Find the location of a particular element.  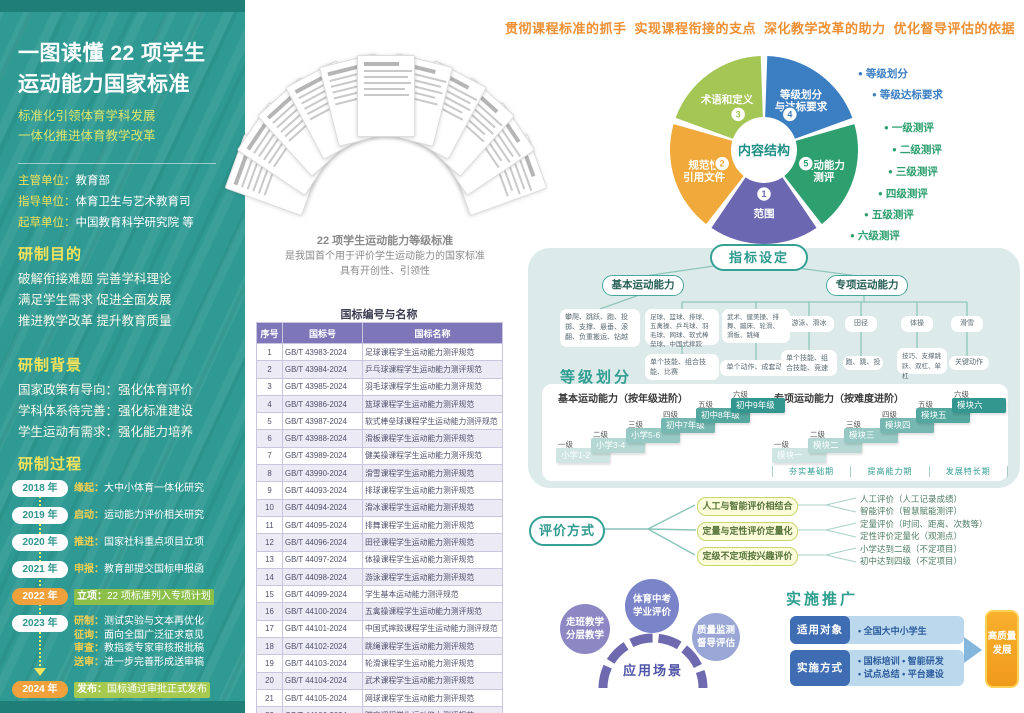

standard-name: 滑雪课程学生运动能力测评规范 is located at coordinates (432, 473).